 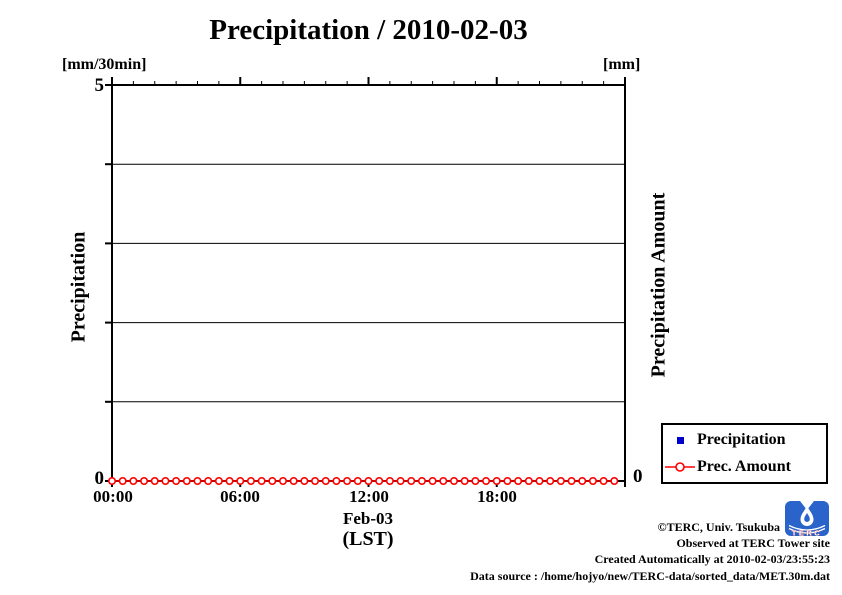 What do you see at coordinates (658, 285) in the screenshot?
I see `right-axis-title: Precipitation Amount` at bounding box center [658, 285].